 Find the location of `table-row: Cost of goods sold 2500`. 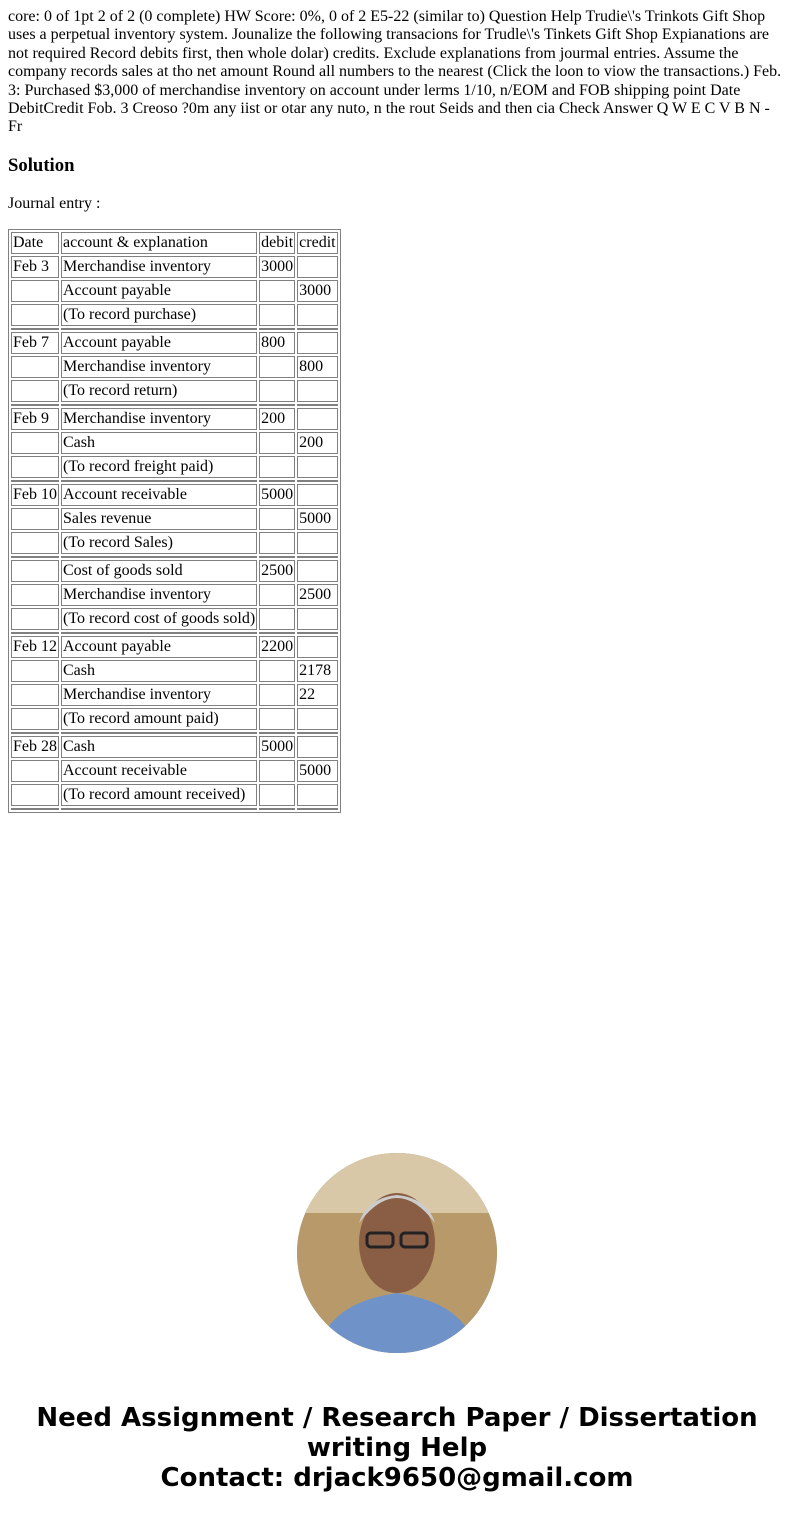

table-row: Cost of goods sold 2500 is located at coordinates (174, 571).